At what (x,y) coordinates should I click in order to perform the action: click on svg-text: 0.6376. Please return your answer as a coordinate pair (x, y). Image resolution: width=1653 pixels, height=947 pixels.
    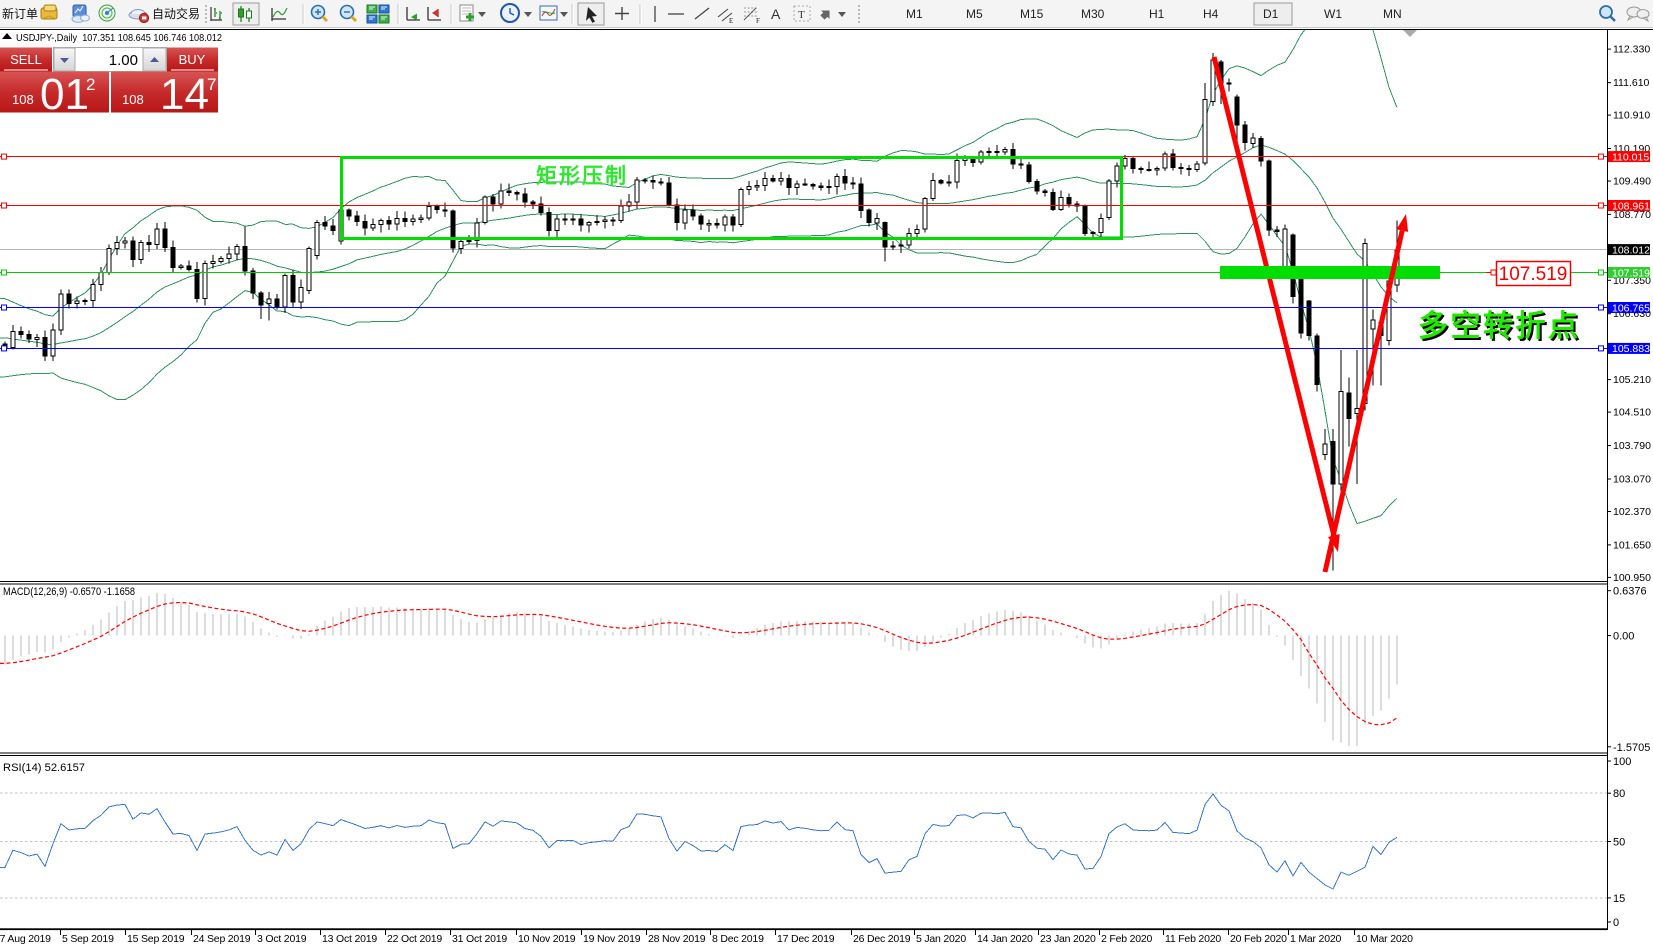
    Looking at the image, I should click on (1630, 592).